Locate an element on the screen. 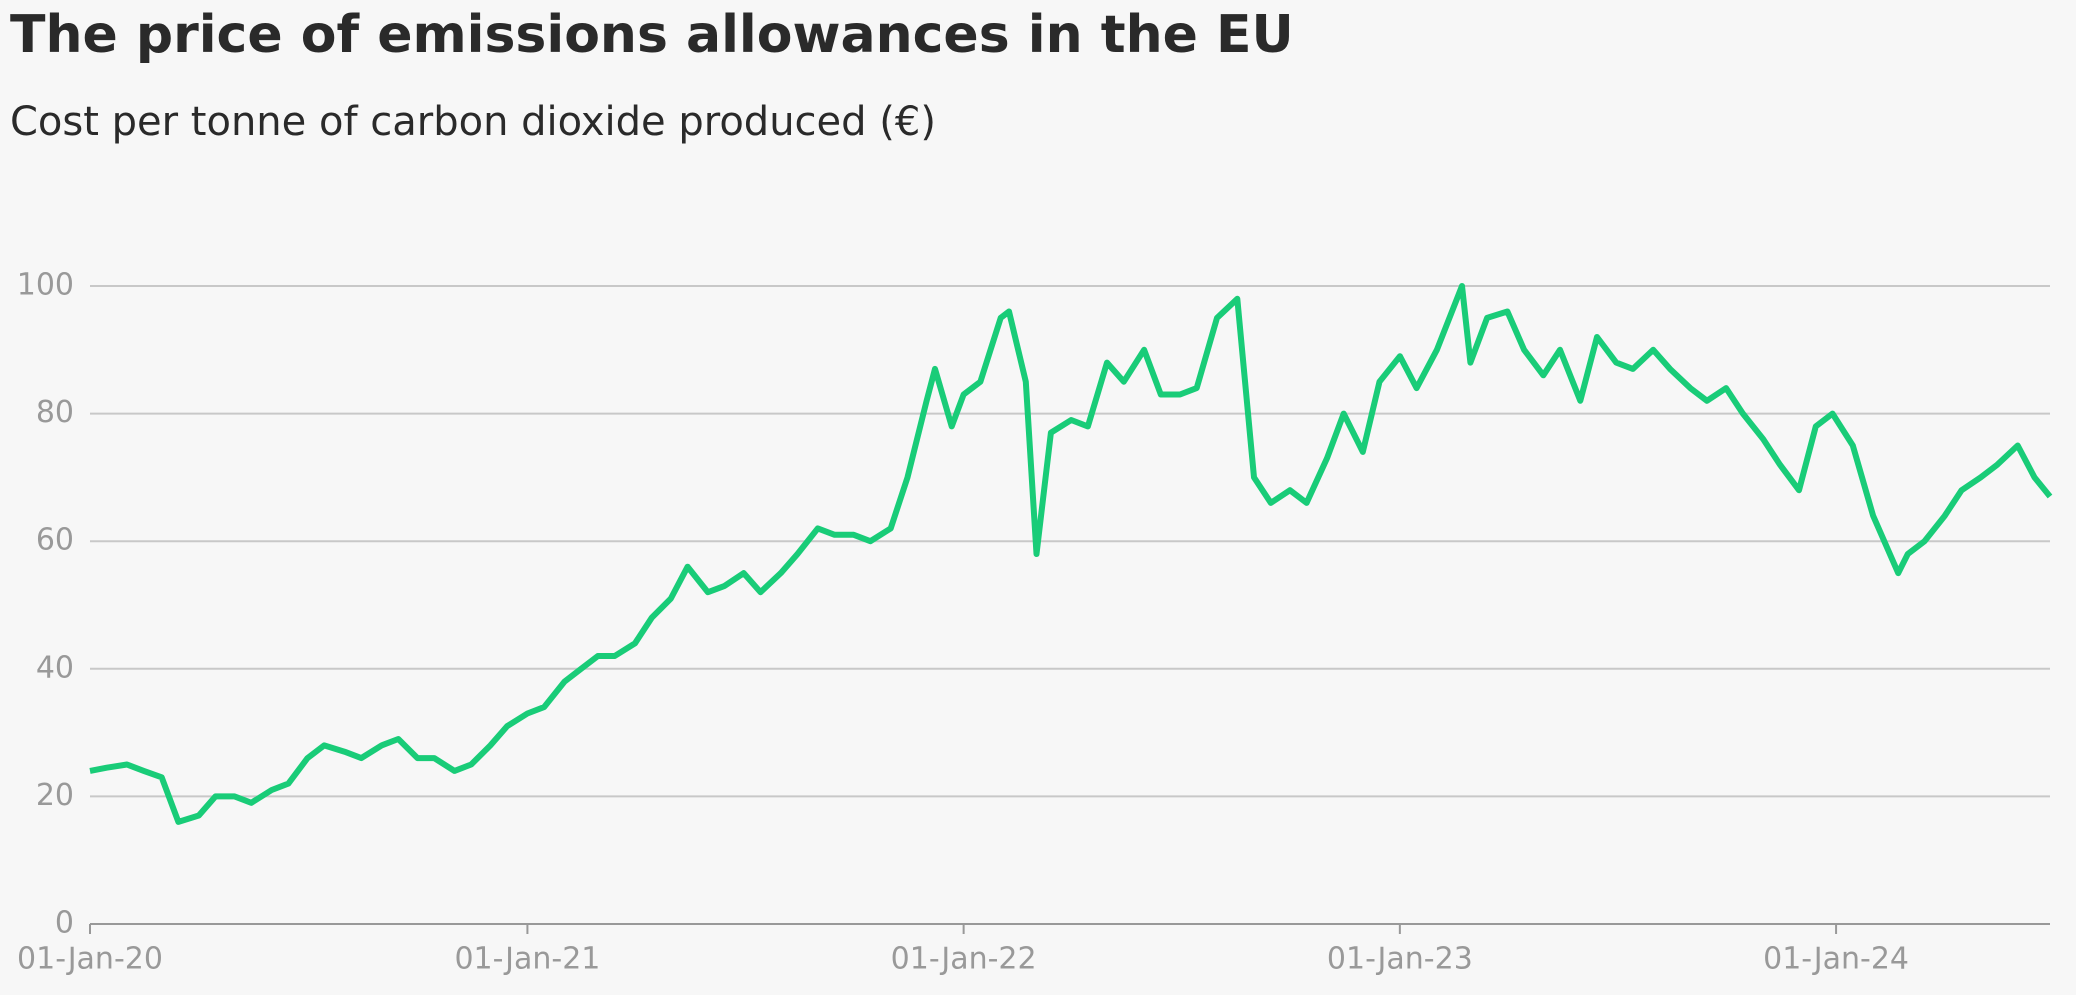 The width and height of the screenshot is (2076, 995). y-tick-label: 80 is located at coordinates (55, 412).